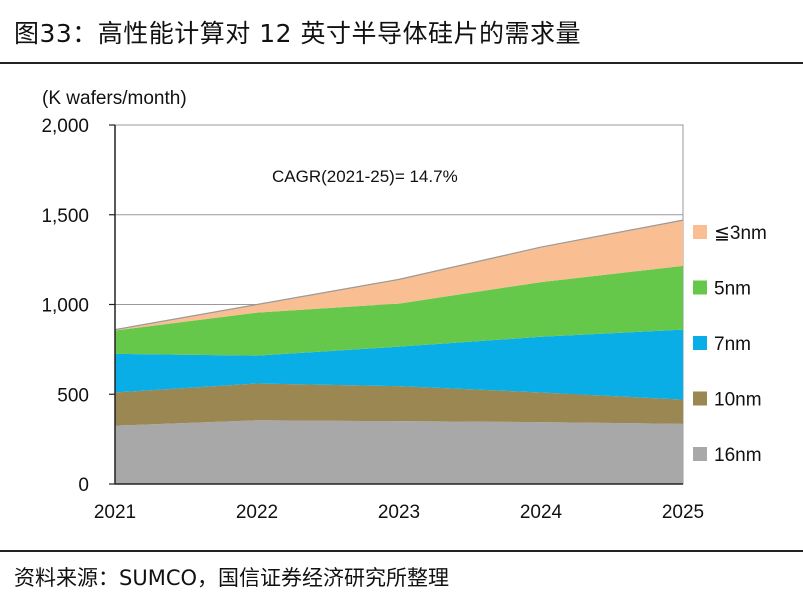 The height and width of the screenshot is (604, 803). I want to click on area-16nm, so click(399, 452).